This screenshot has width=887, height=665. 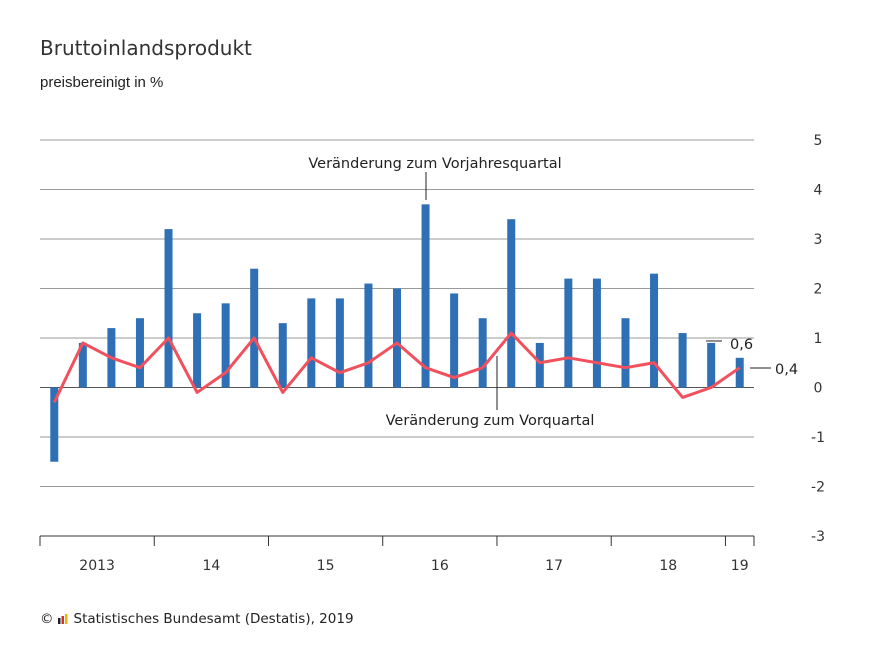 I want to click on x-tick-label: 19, so click(x=740, y=566).